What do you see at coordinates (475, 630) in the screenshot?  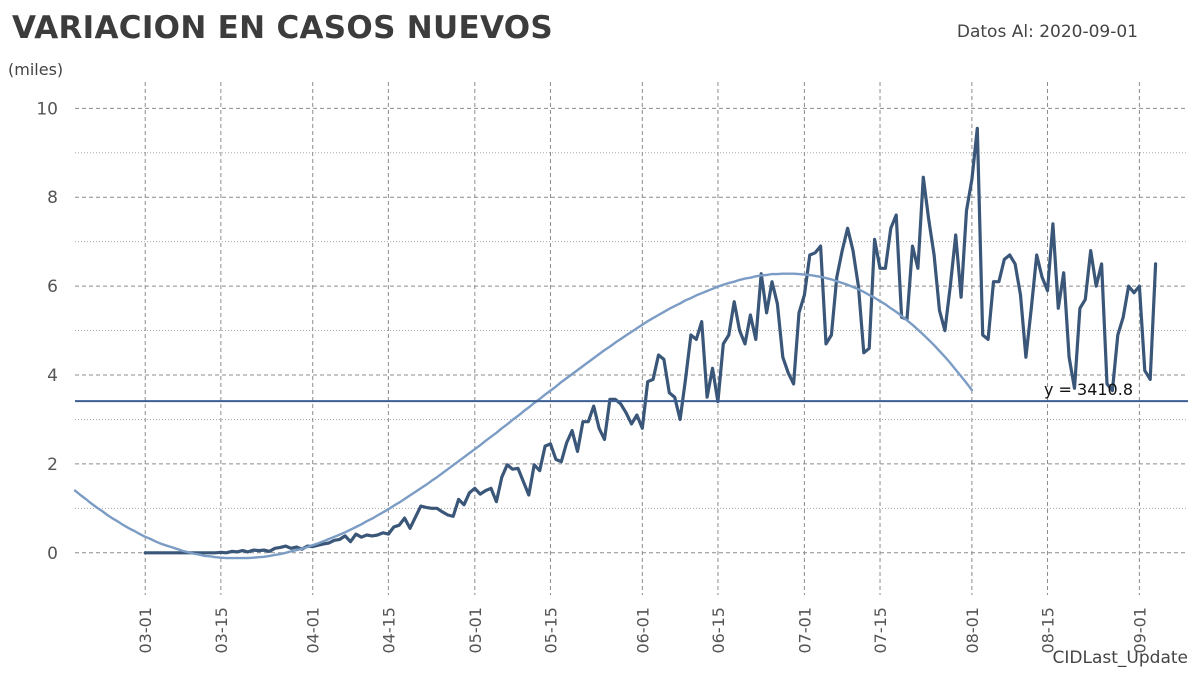 I see `x-tick-label: 05-01` at bounding box center [475, 630].